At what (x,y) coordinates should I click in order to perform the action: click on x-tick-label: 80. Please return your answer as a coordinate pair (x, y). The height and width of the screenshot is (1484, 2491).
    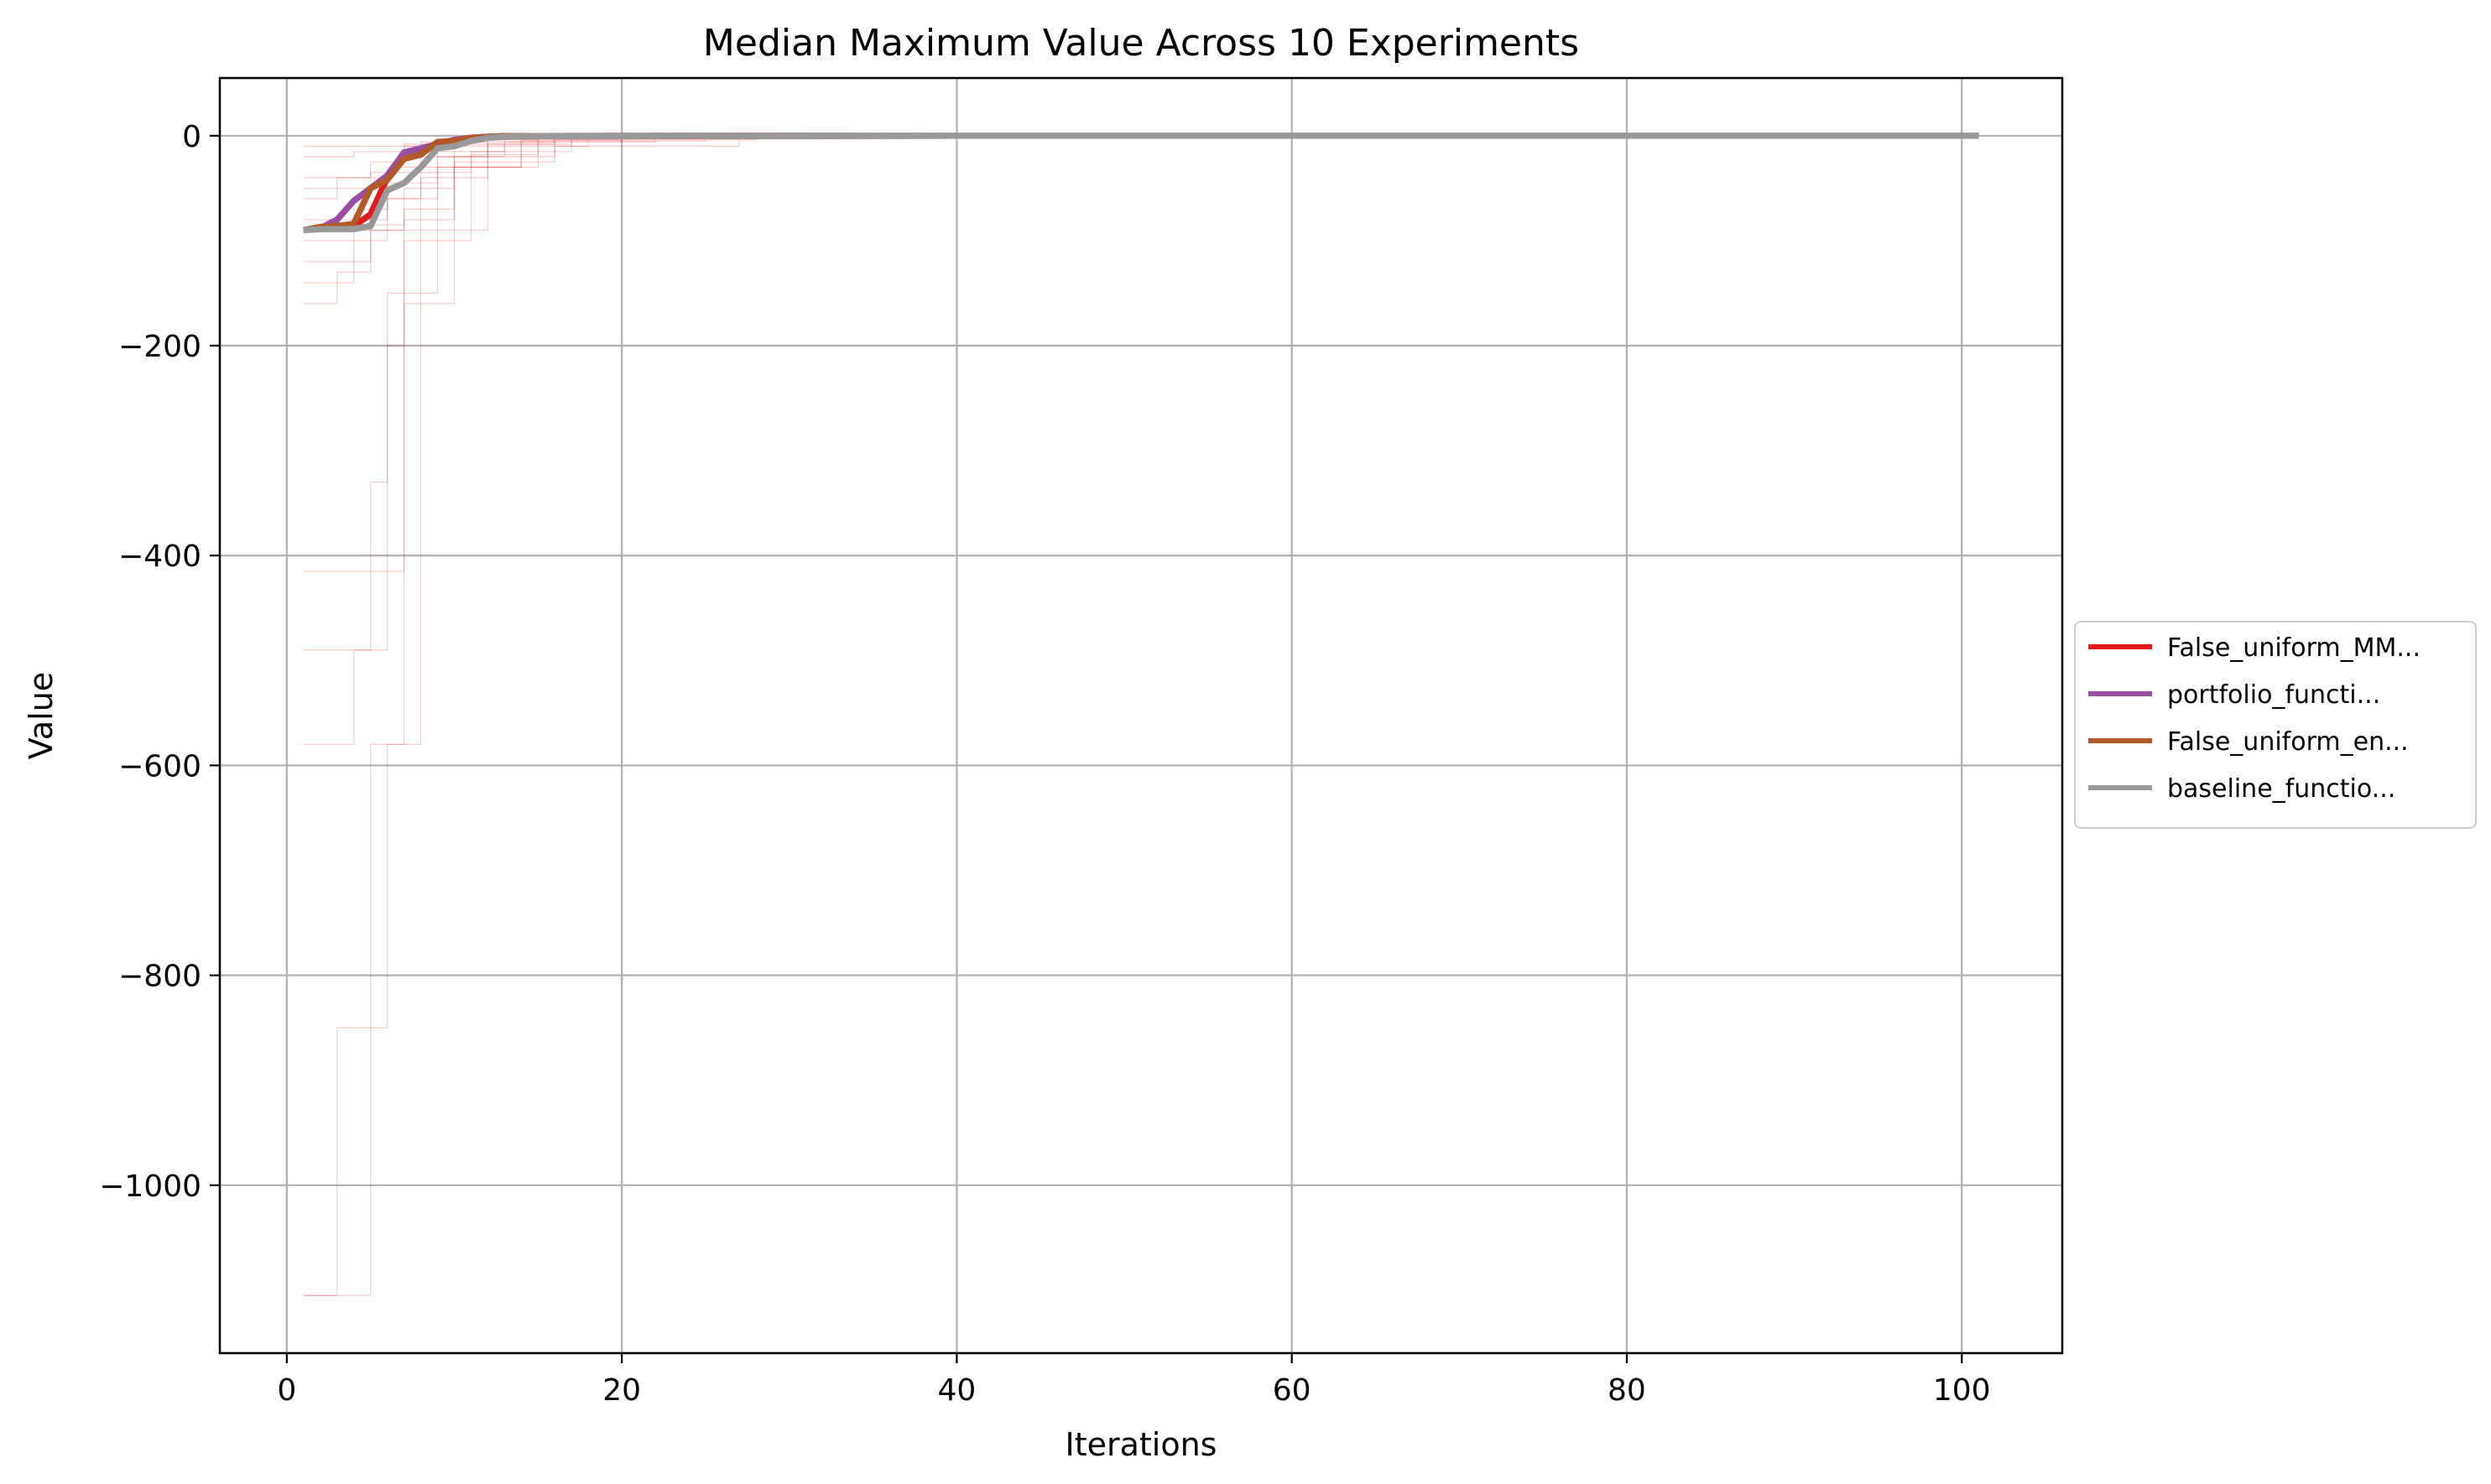
    Looking at the image, I should click on (1627, 1390).